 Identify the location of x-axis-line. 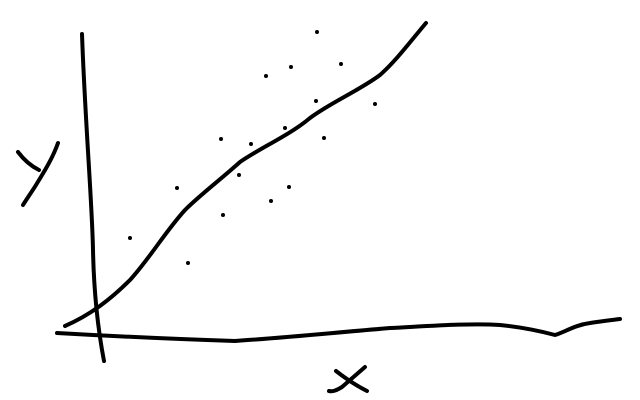
(338, 330).